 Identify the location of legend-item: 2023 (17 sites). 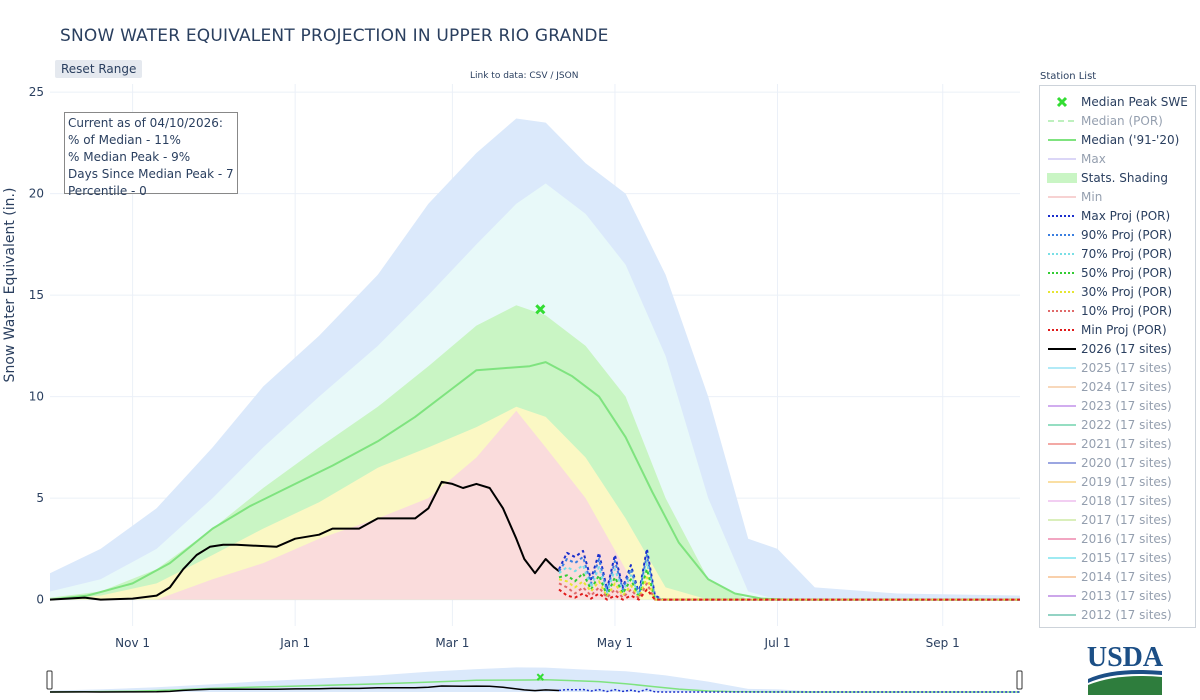
(1117, 406).